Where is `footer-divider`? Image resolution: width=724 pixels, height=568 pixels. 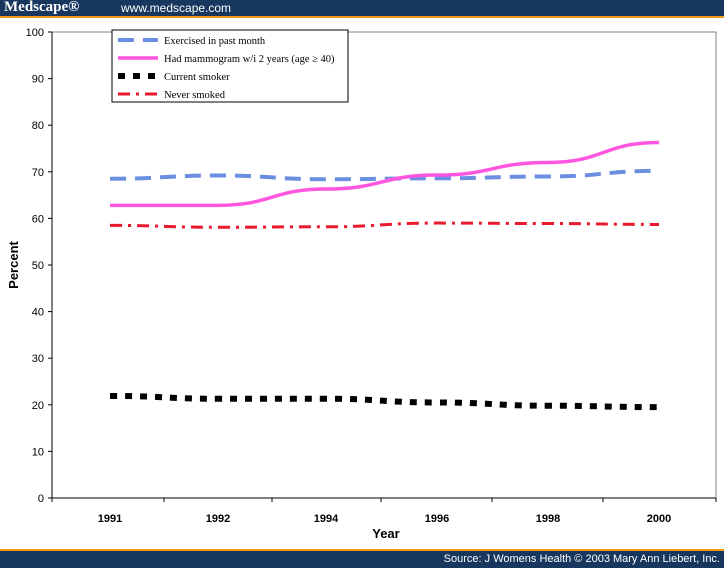 footer-divider is located at coordinates (362, 550).